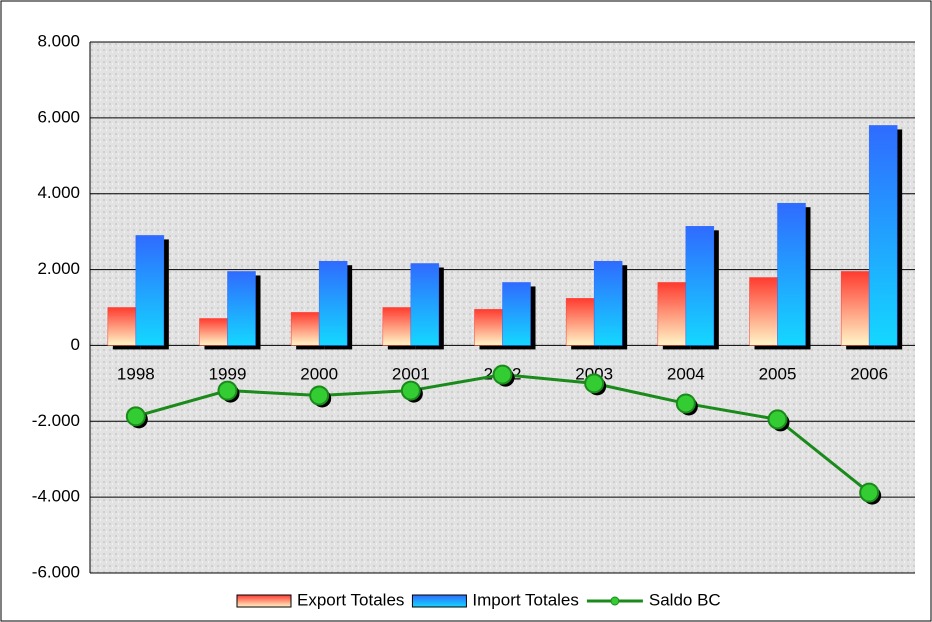 The image size is (932, 622). Describe the element at coordinates (56, 420) in the screenshot. I see `y-tick-label: -2.000` at that location.